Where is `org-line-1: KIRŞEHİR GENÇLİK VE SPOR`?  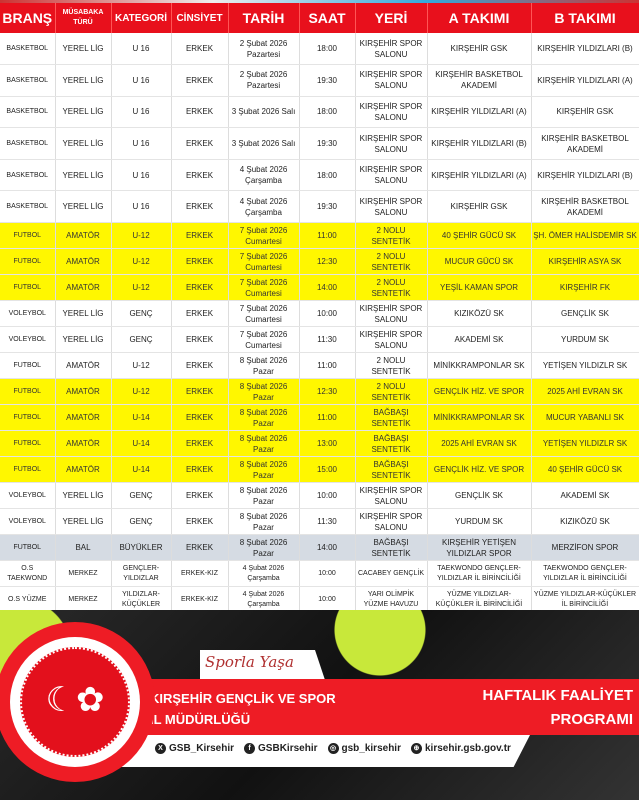
org-line-1: KIRŞEHİR GENÇLİK VE SPOR is located at coordinates (243, 698).